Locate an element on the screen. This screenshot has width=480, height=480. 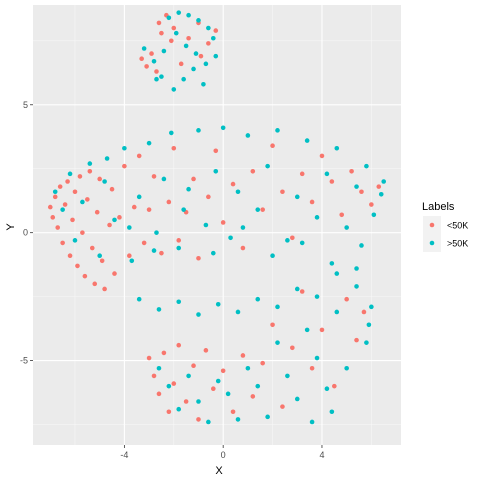
legend-title: Labels is located at coordinates (438, 207).